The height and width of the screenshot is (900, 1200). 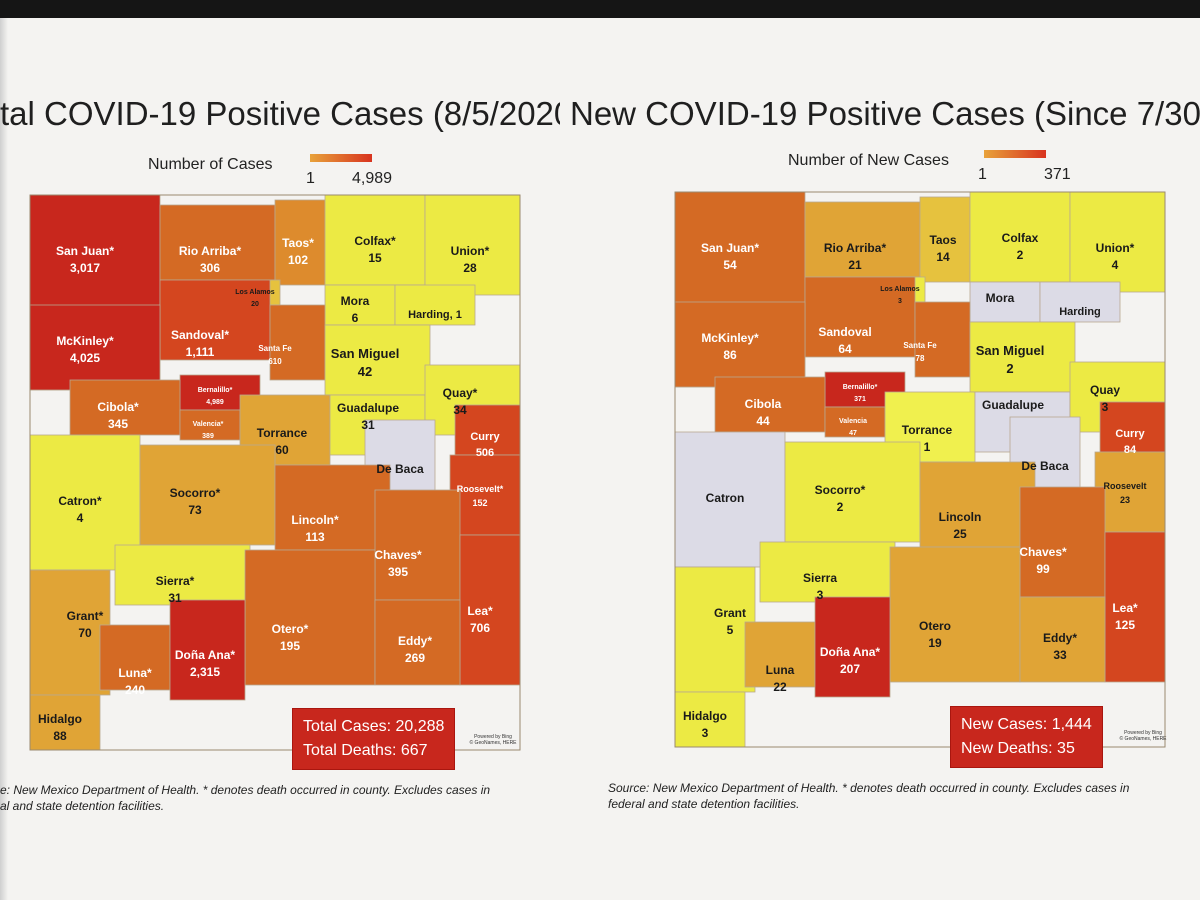 I want to click on county-value-sierra: 3, so click(x=820, y=595).